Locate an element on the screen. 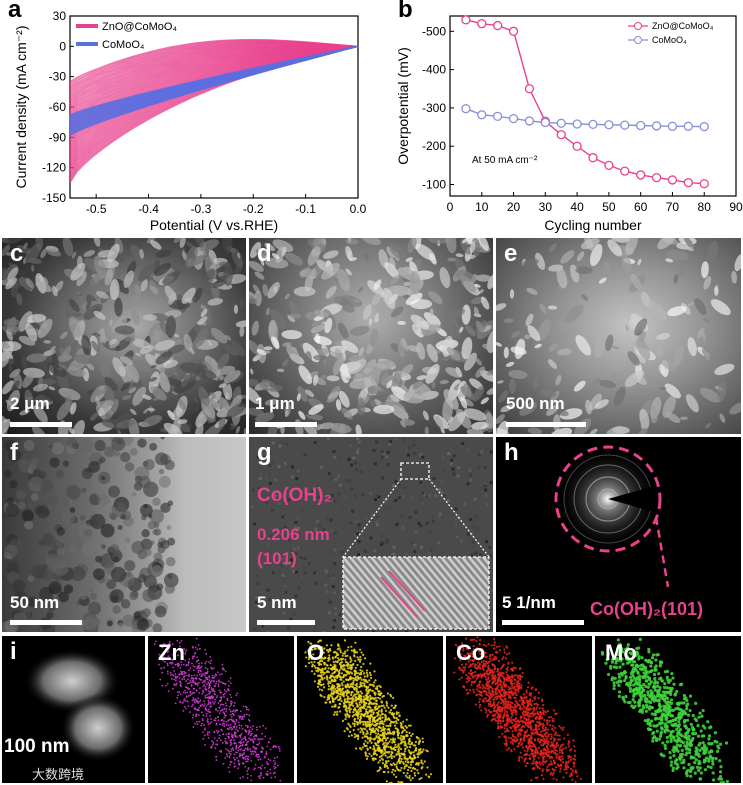 Image resolution: width=743 pixels, height=785 pixels. panel-f-tem-image: f 50 nm is located at coordinates (124, 534).